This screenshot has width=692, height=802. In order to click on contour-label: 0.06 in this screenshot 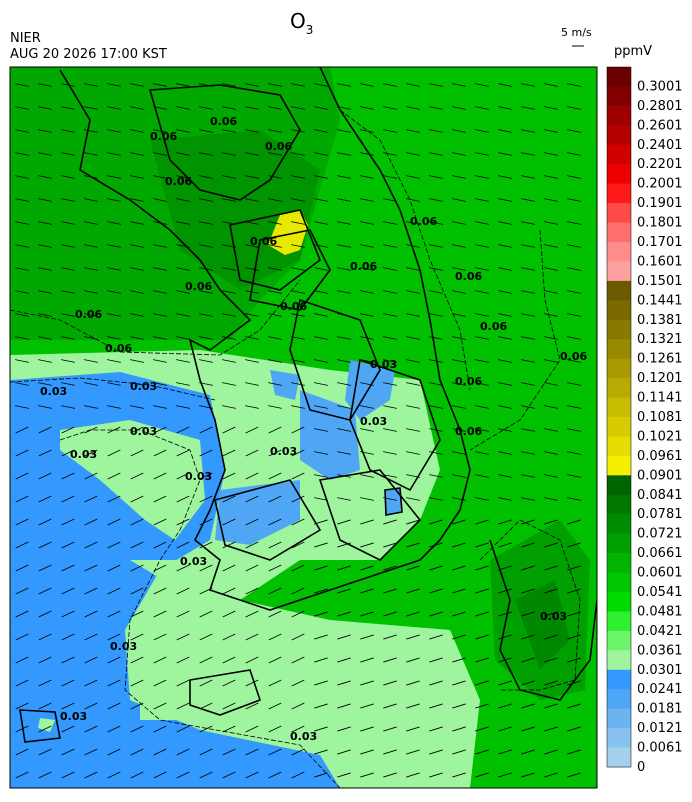, I will do `click(278, 146)`.